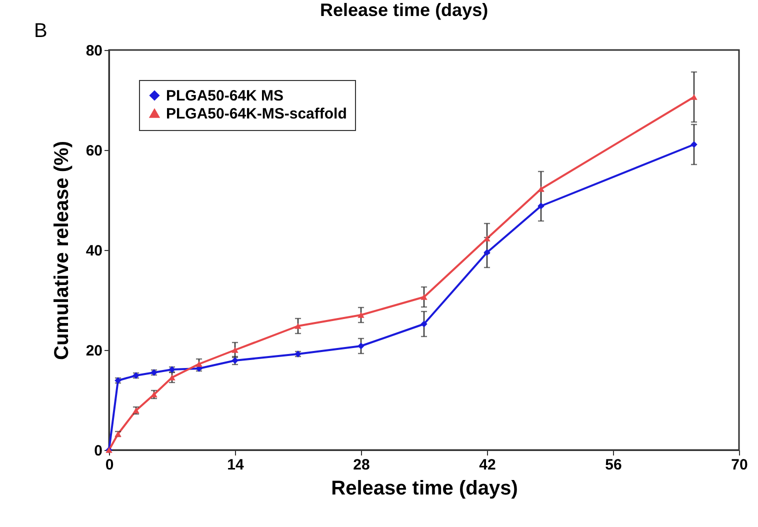 Image resolution: width=758 pixels, height=527 pixels. I want to click on x-tick-label: 70, so click(739, 465).